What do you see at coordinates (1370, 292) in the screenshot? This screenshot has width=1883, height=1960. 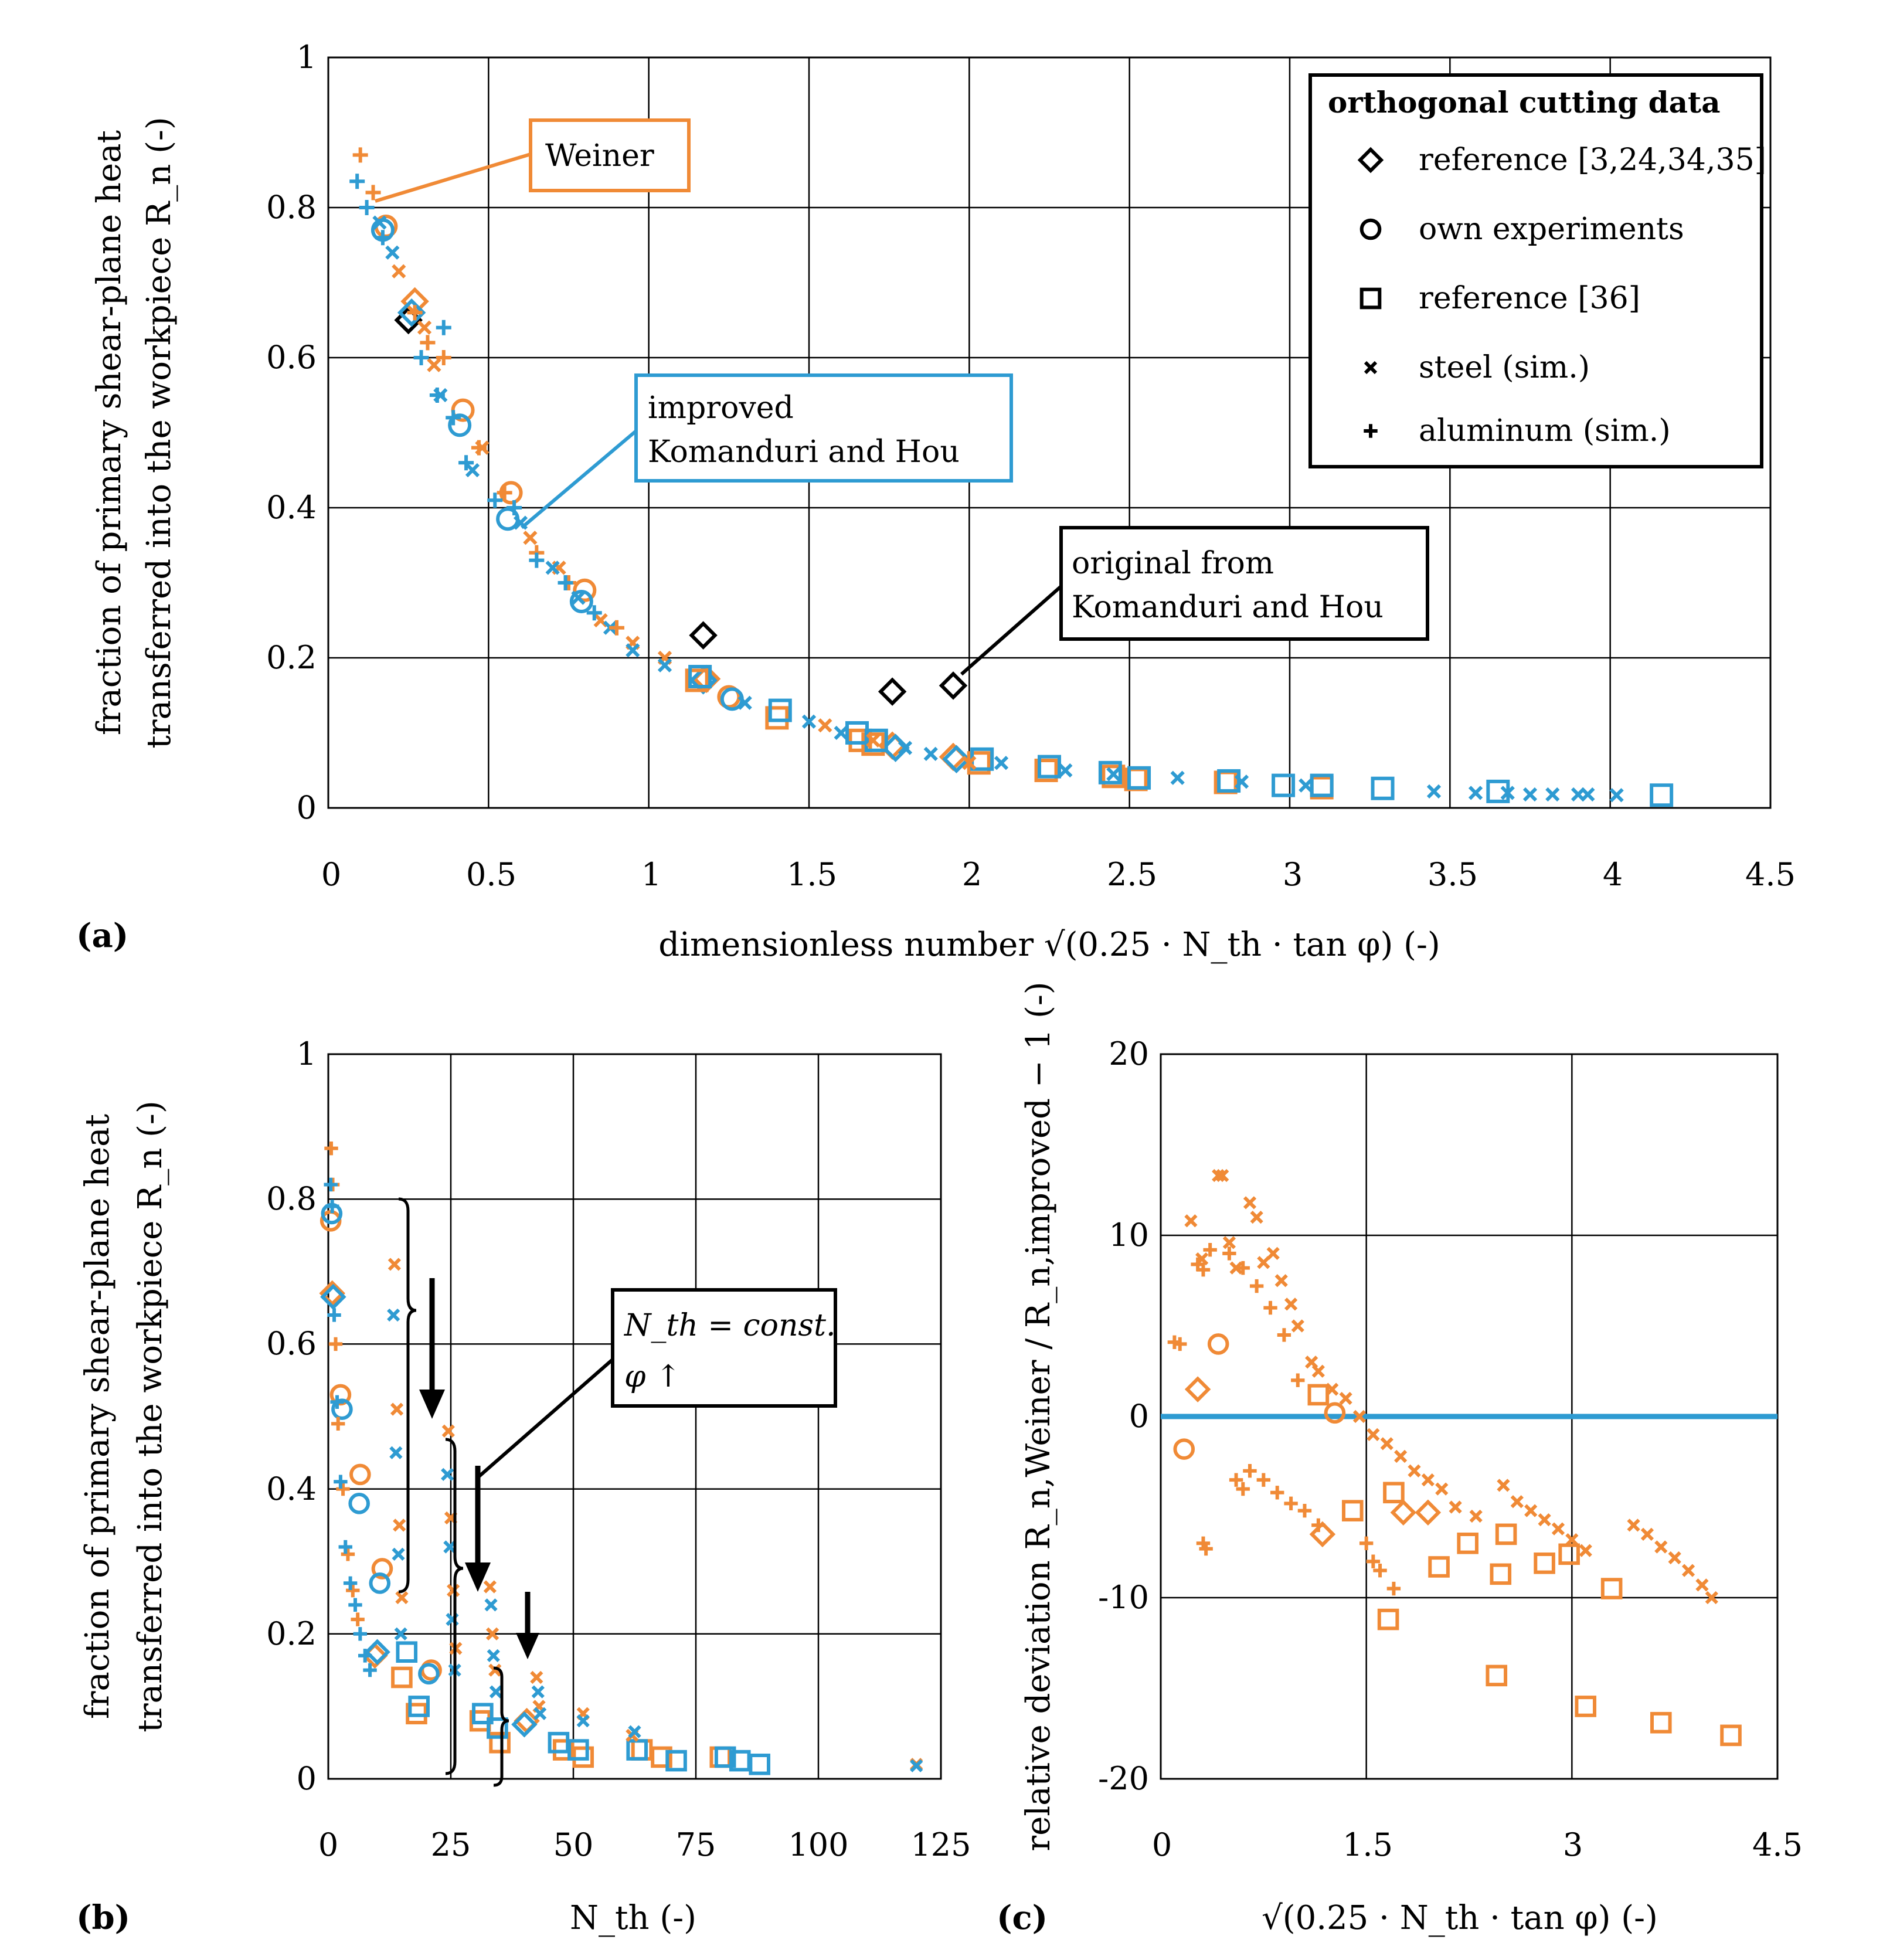 I see `legend-markers` at bounding box center [1370, 292].